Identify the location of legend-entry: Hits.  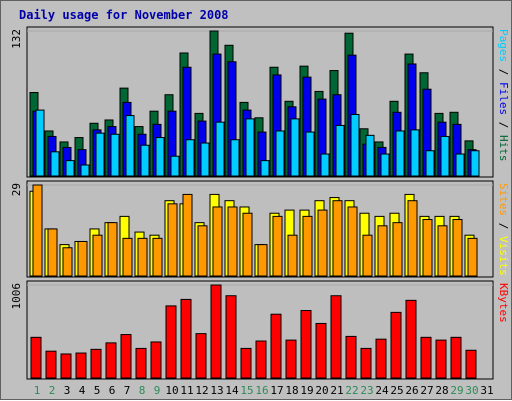
(503, 148).